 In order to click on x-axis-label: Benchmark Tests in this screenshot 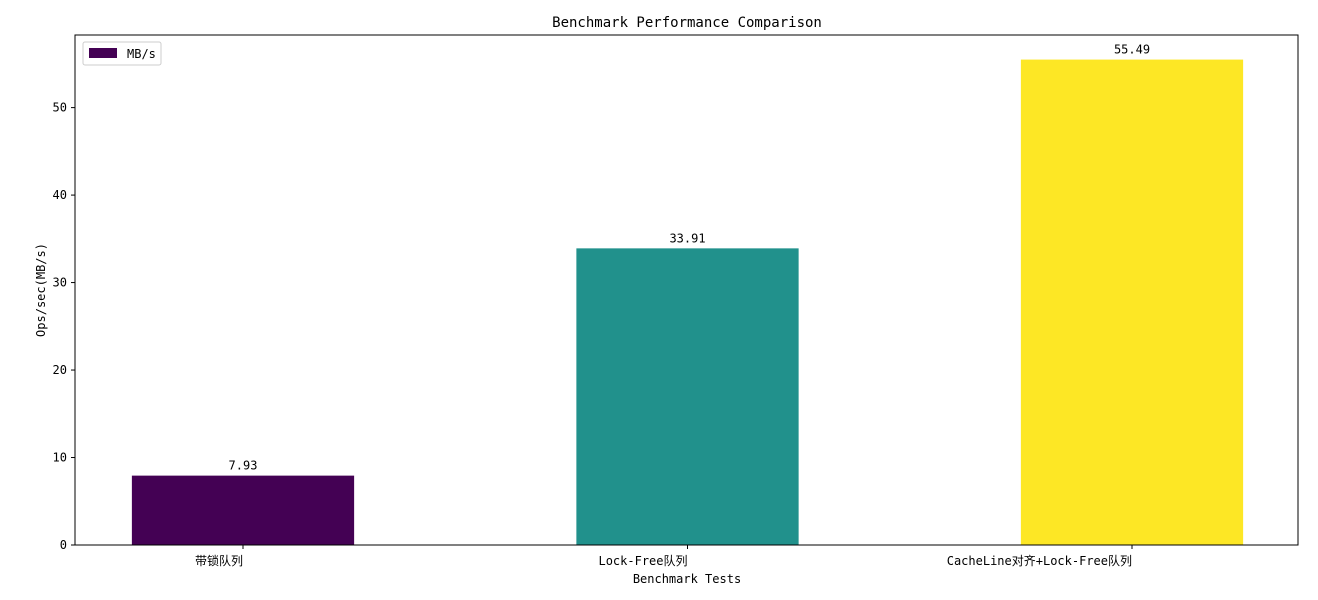, I will do `click(687, 579)`.